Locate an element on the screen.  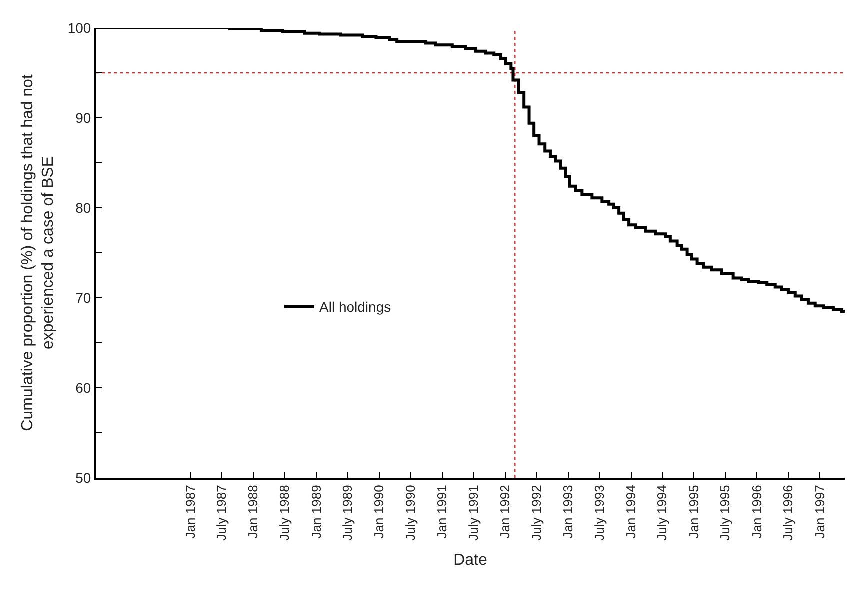
x-tick-label: July 1990 is located at coordinates (410, 513).